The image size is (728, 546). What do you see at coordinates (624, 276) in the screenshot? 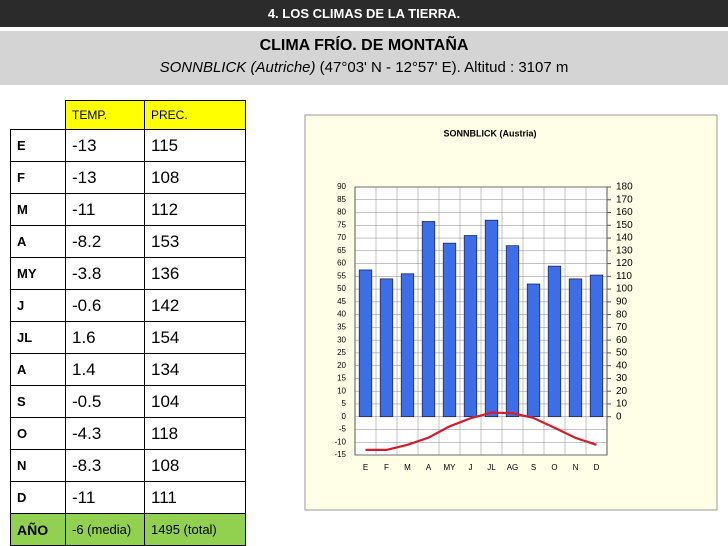
I see `y2-tick-label: 110` at bounding box center [624, 276].